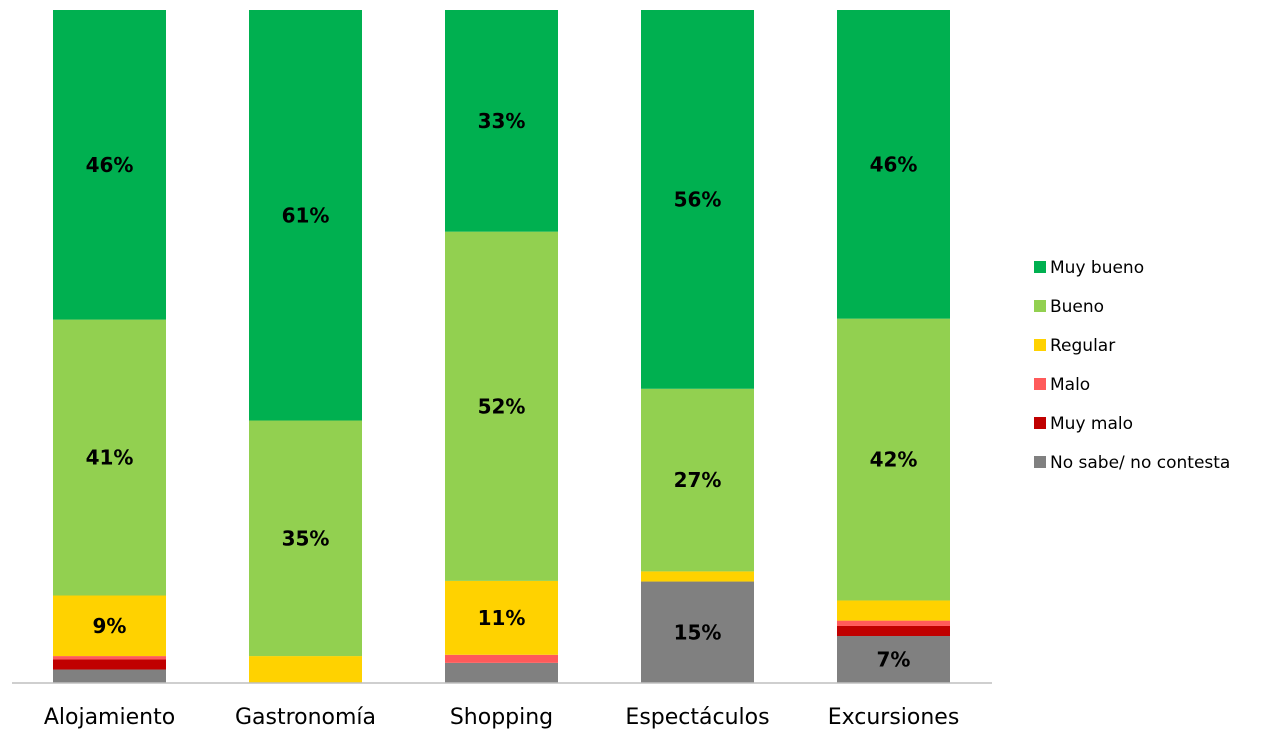 The image size is (1266, 729). Describe the element at coordinates (109, 658) in the screenshot. I see `bar-segment-alojamiento-malo` at that location.